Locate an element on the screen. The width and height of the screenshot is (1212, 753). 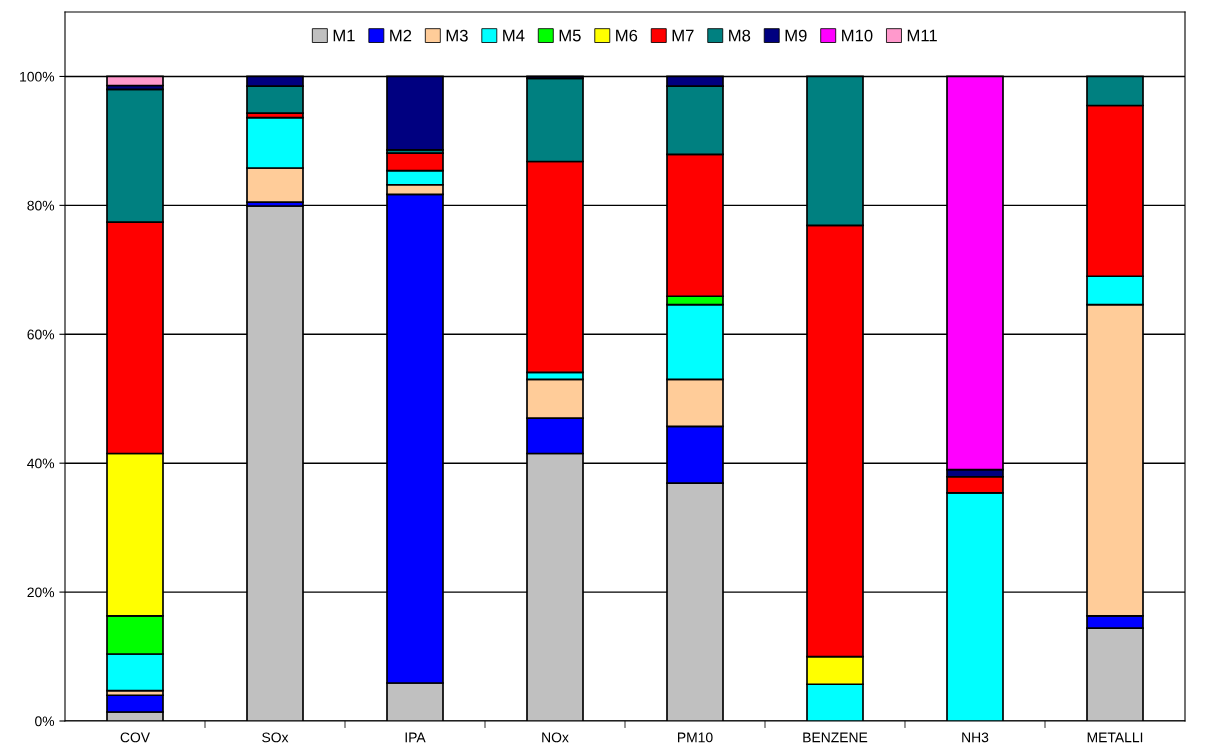
x-tick-label: COV is located at coordinates (135, 737).